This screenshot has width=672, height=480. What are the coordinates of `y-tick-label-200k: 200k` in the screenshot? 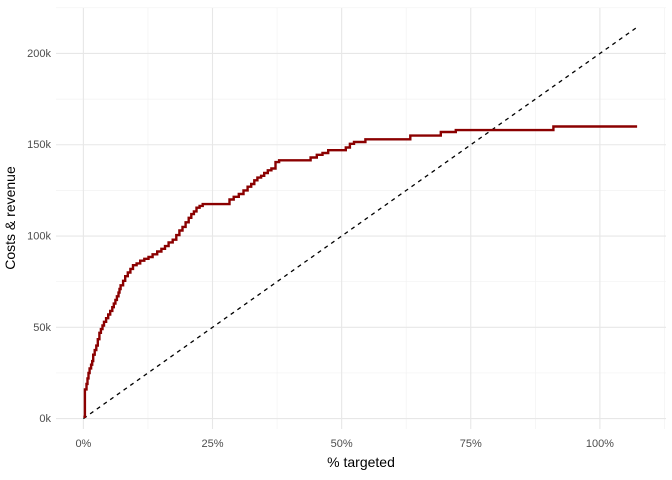 It's located at (39, 54).